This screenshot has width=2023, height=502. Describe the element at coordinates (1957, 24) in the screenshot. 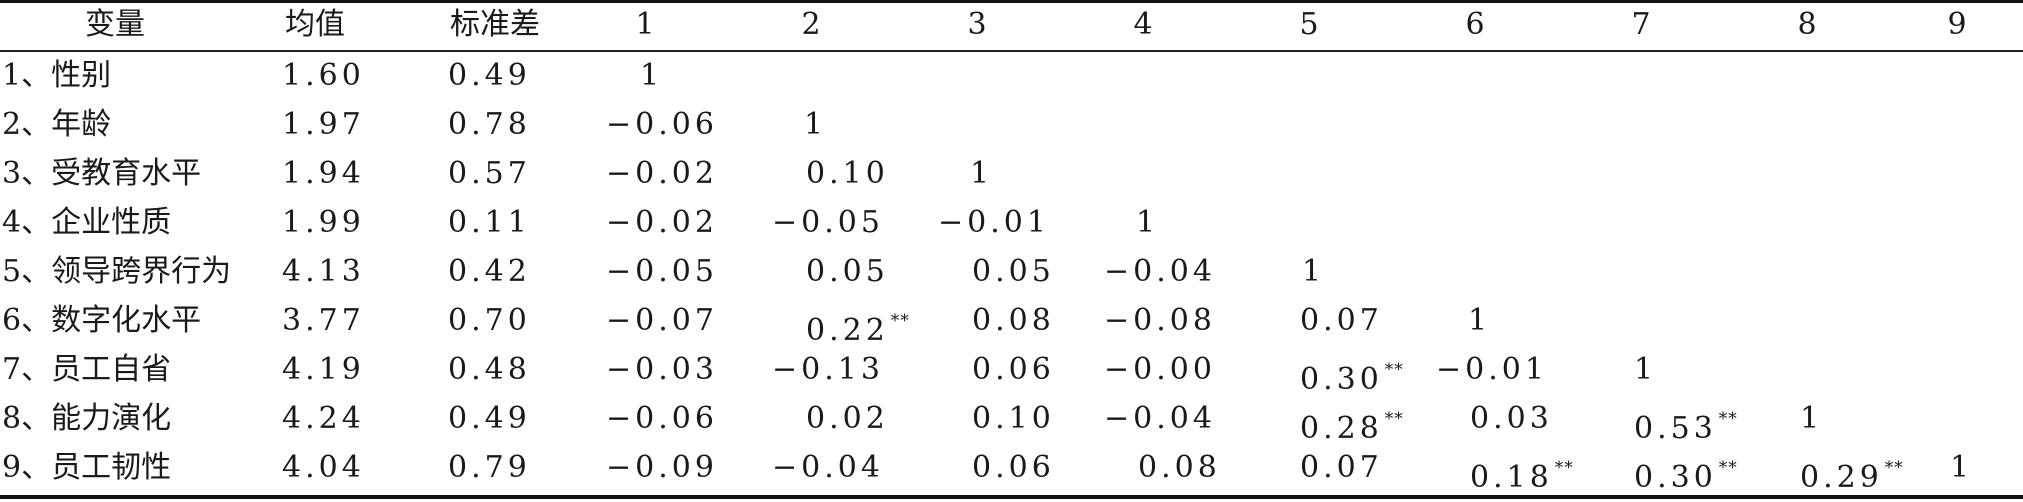

I see `header-col-9: 9` at that location.